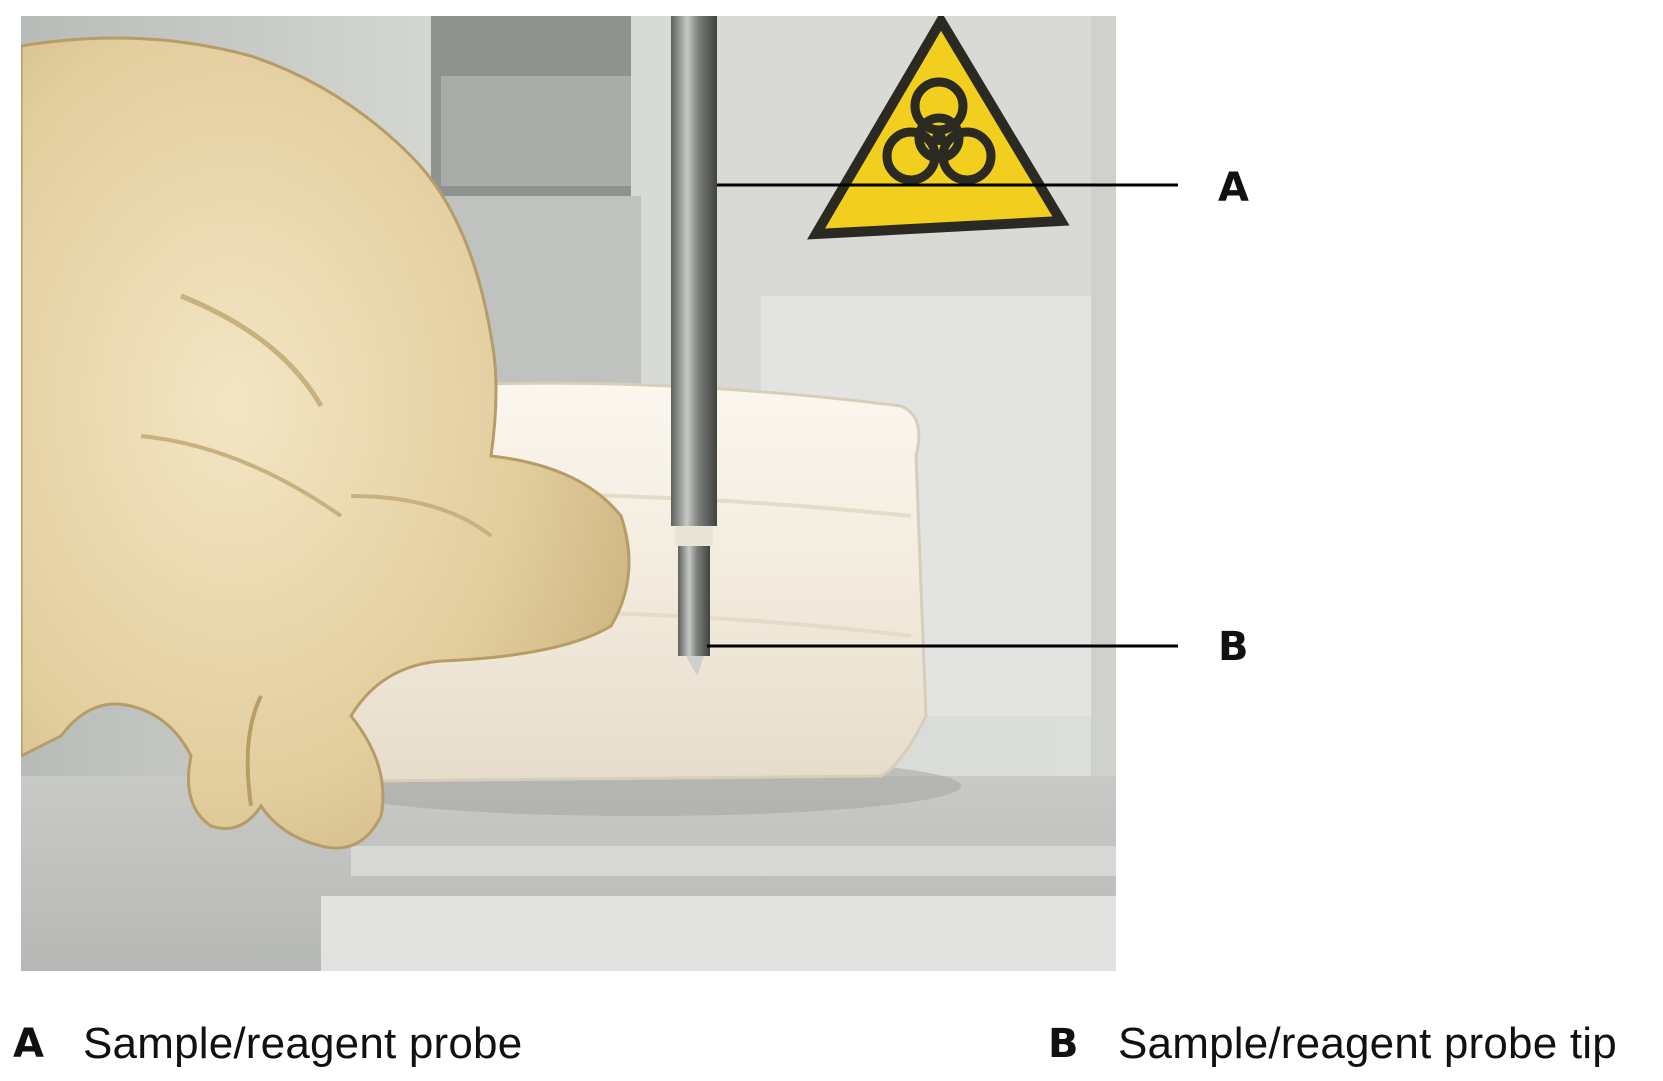 This screenshot has height=1081, width=1663. I want to click on legend-label-b: Sample/reagent probe tip, so click(1367, 1043).